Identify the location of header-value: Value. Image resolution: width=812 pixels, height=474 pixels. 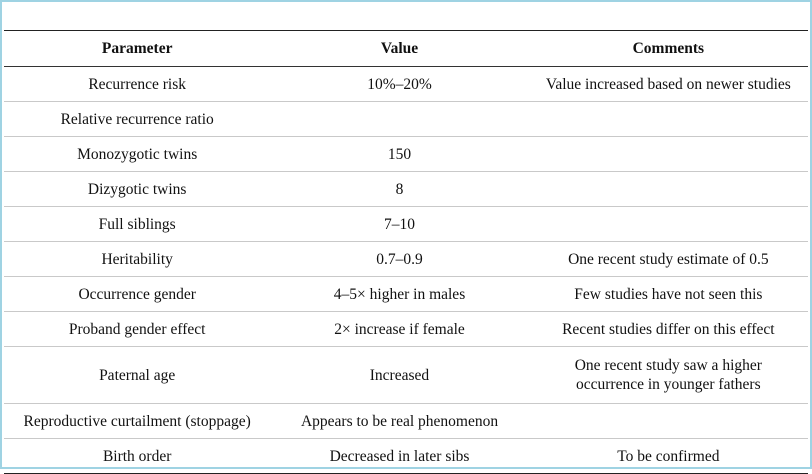
(399, 48).